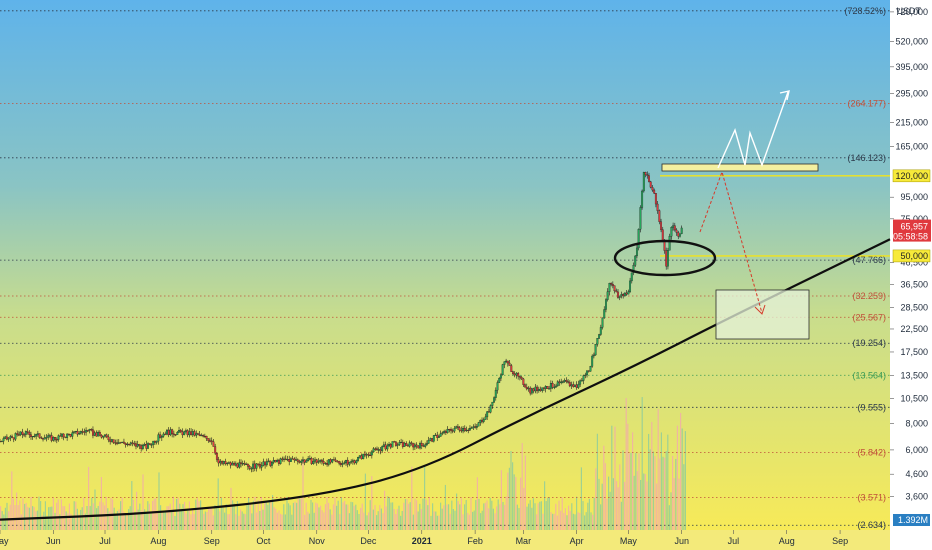 This screenshot has width=932, height=550. I want to click on x-tick-label: May, so click(629, 541).